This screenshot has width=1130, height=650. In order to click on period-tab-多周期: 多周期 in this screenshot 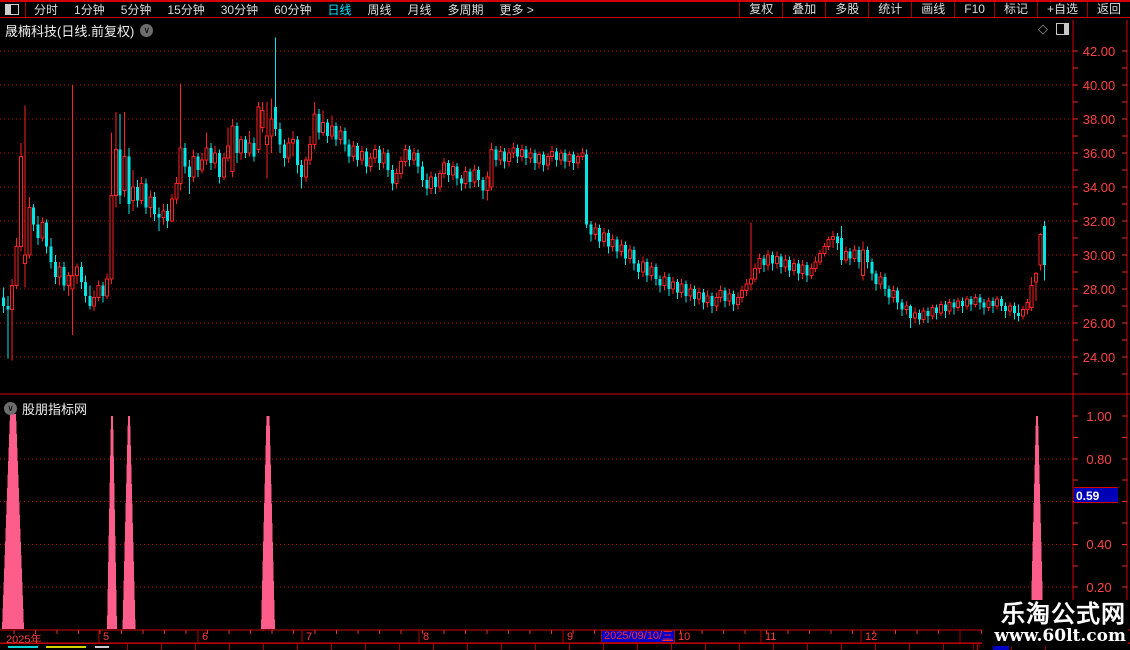, I will do `click(465, 10)`.